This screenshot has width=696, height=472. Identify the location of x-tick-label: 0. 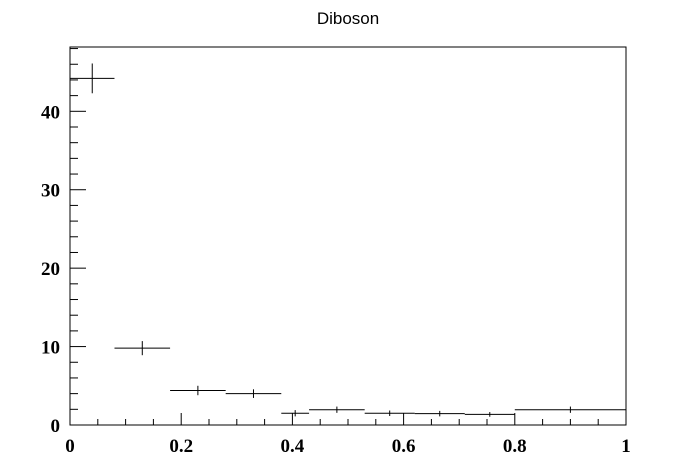
(70, 446).